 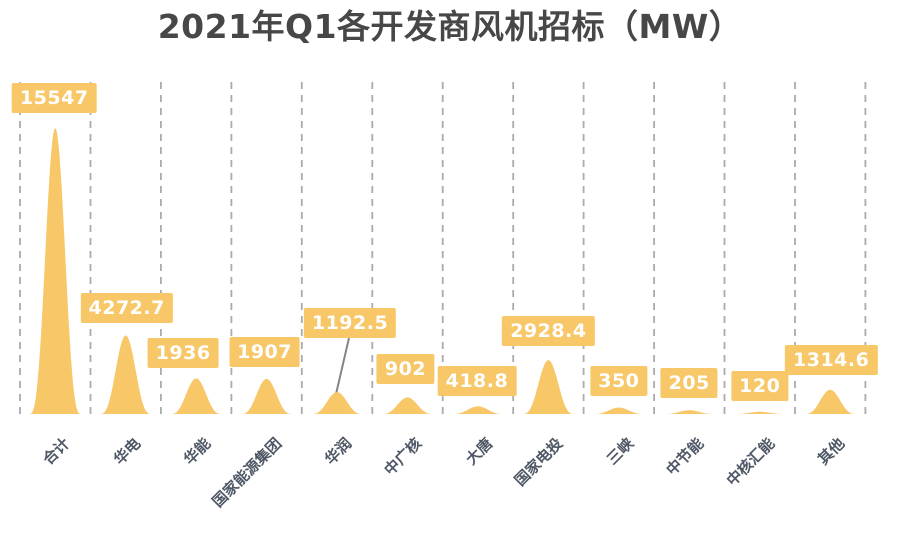 What do you see at coordinates (126, 308) in the screenshot?
I see `value-label: 4272.7` at bounding box center [126, 308].